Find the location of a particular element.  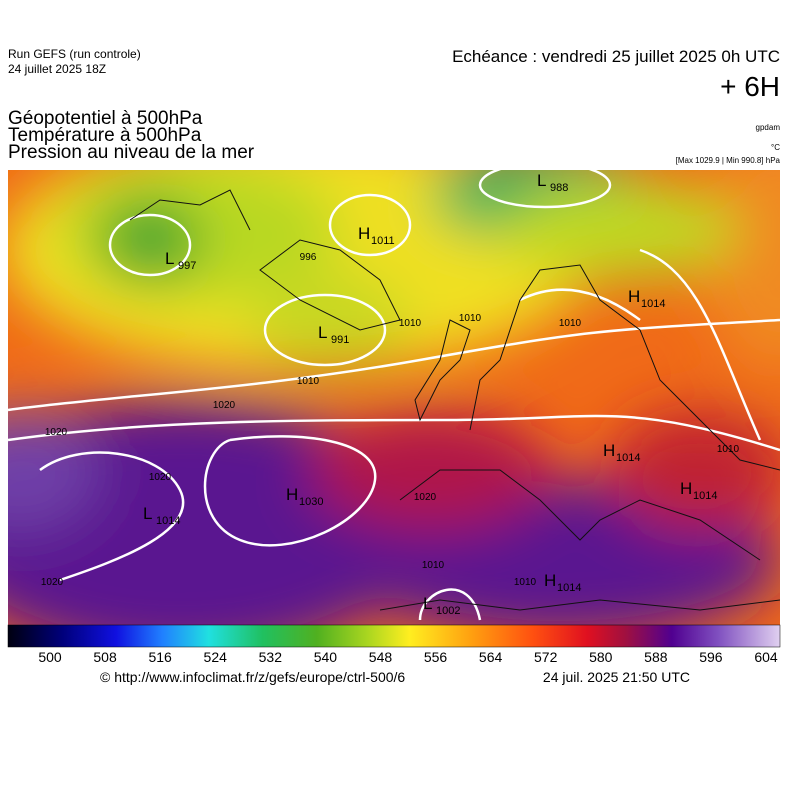

colorbar-label: 572 is located at coordinates (546, 657).